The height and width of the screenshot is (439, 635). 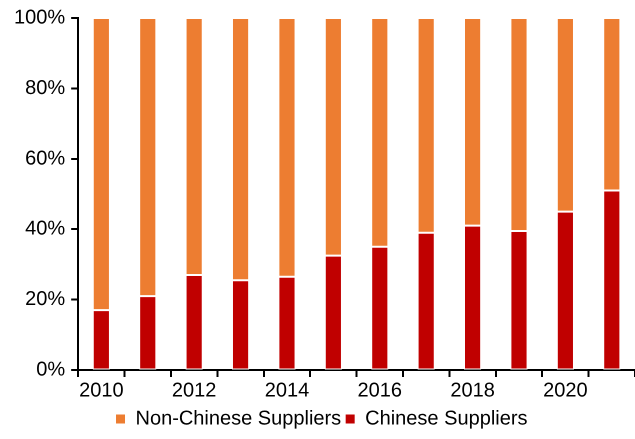 I want to click on x-tick-label: 2016, so click(x=380, y=391).